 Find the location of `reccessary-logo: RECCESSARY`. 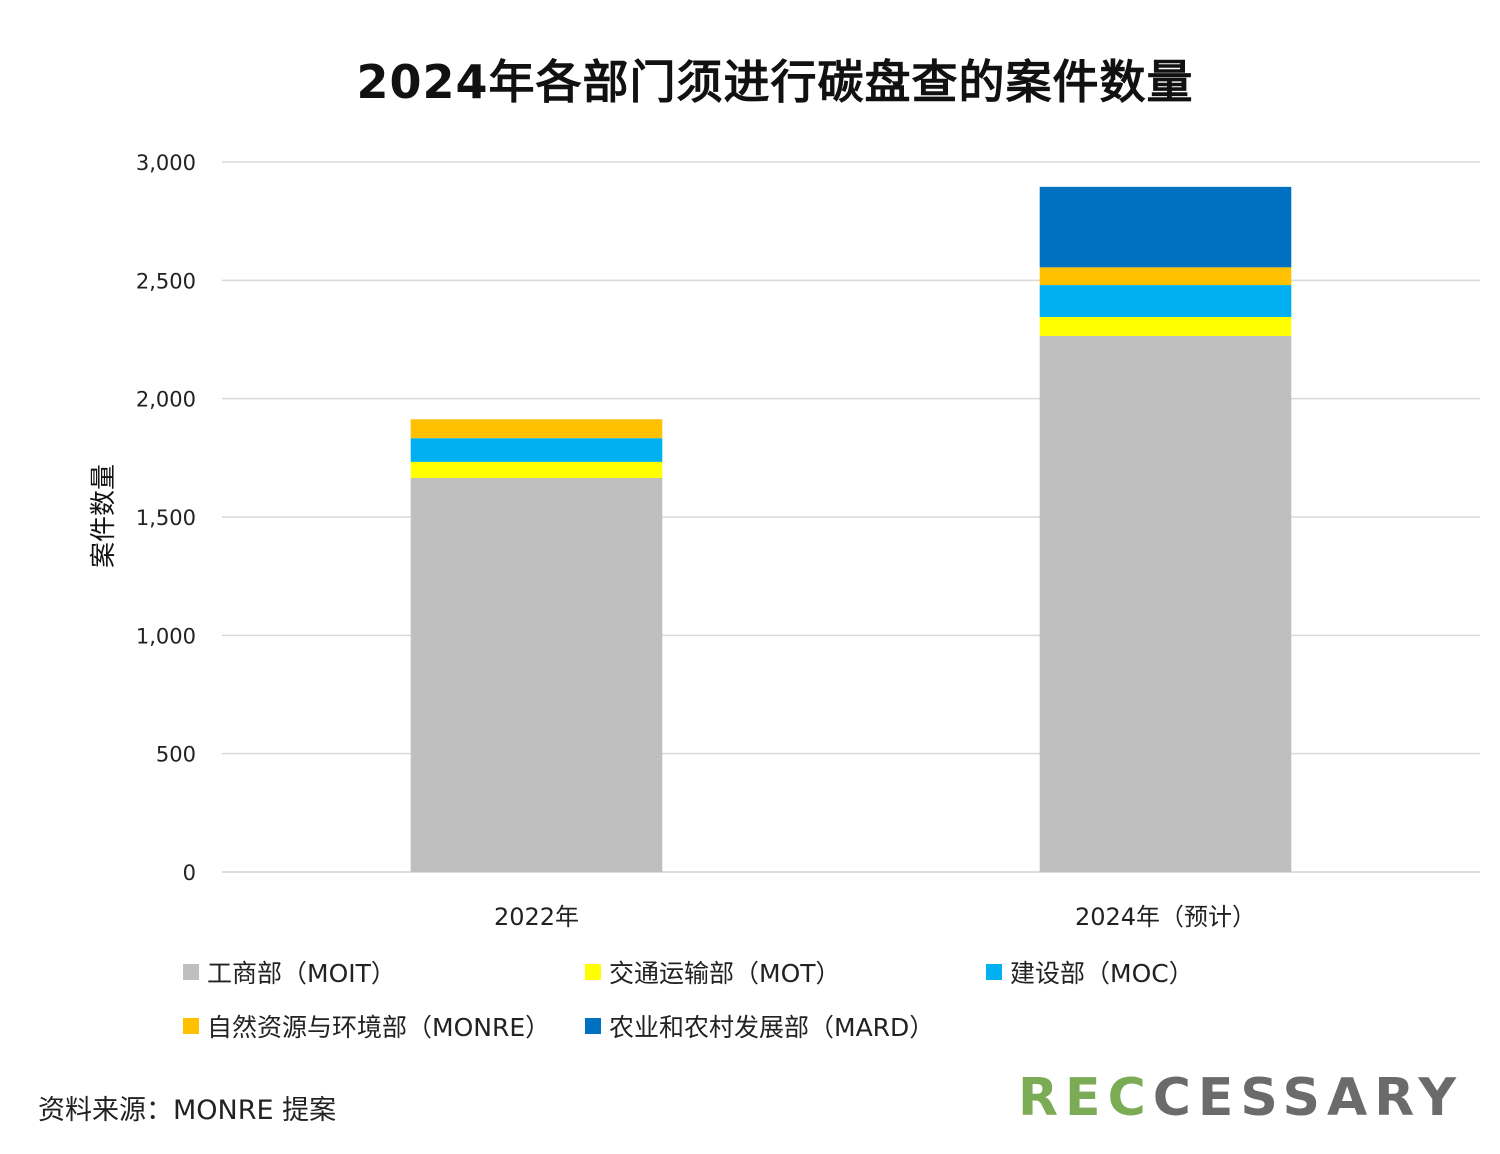

reccessary-logo: RECCESSARY is located at coordinates (1240, 1098).